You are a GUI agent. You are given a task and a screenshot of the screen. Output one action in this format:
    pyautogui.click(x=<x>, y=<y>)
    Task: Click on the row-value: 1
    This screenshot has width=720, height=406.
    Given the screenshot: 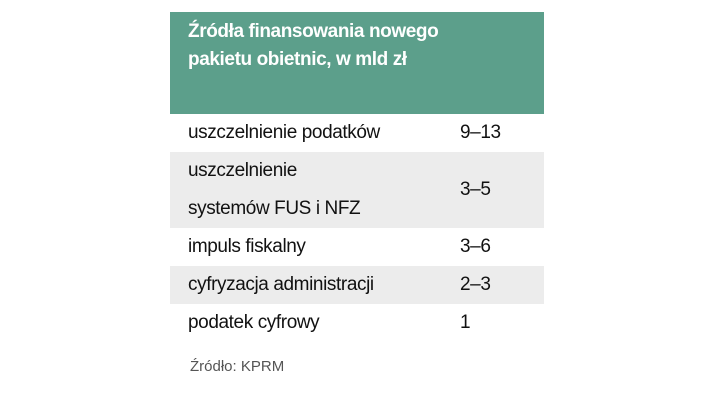 What is the action you would take?
    pyautogui.click(x=465, y=322)
    